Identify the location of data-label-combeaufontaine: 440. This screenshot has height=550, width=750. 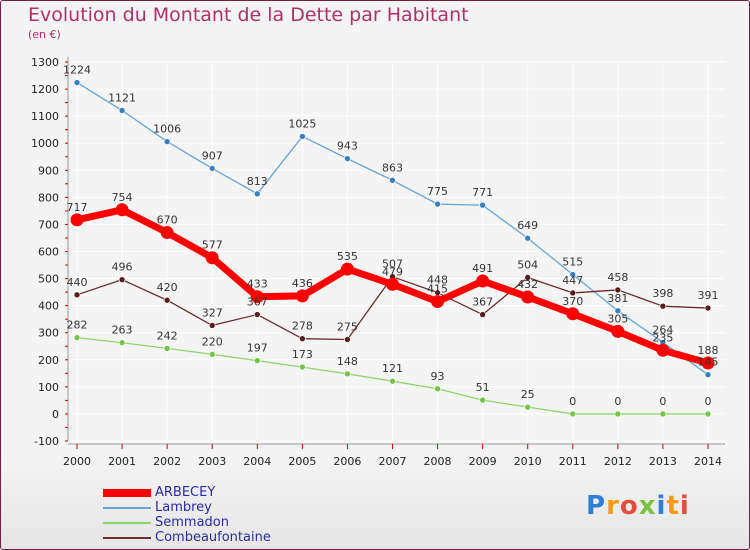
(77, 282).